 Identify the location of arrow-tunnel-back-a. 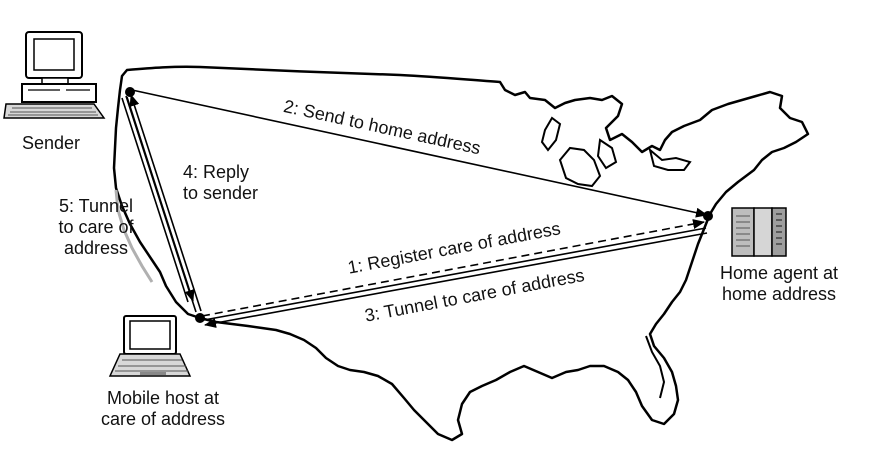
(155, 200).